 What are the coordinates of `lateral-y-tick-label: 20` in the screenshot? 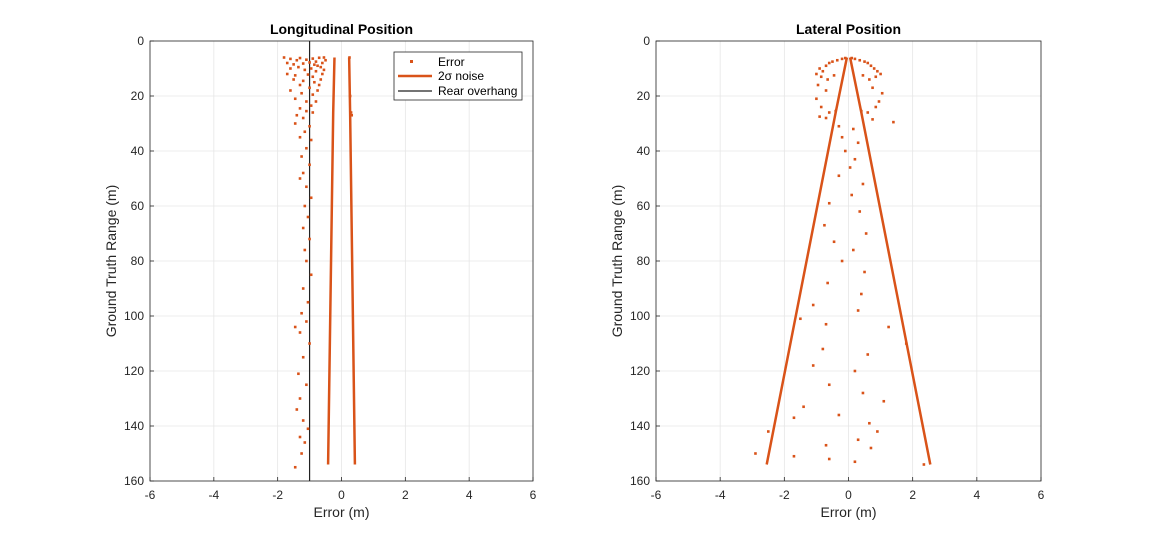 It's located at (644, 96).